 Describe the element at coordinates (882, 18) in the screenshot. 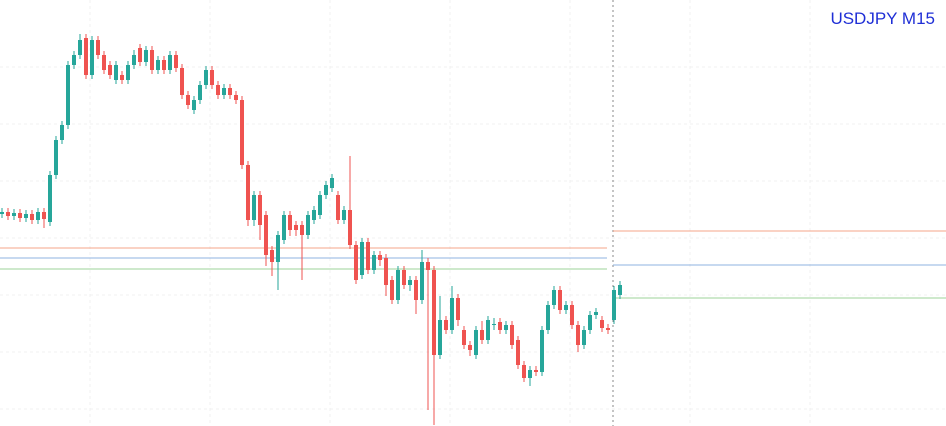

I see `chart-title: USDJPY M15` at that location.